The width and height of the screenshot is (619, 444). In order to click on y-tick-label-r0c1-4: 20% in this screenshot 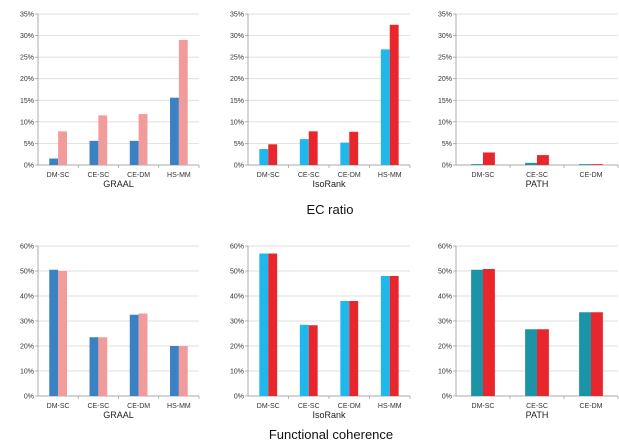, I will do `click(237, 79)`.